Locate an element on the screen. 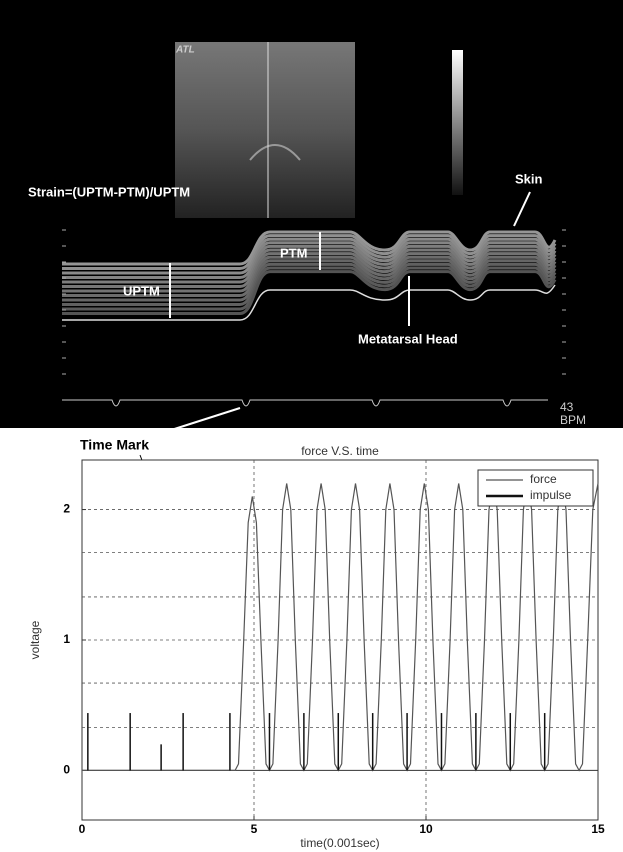 Image resolution: width=623 pixels, height=852 pixels. bone-echo is located at coordinates (275, 152).